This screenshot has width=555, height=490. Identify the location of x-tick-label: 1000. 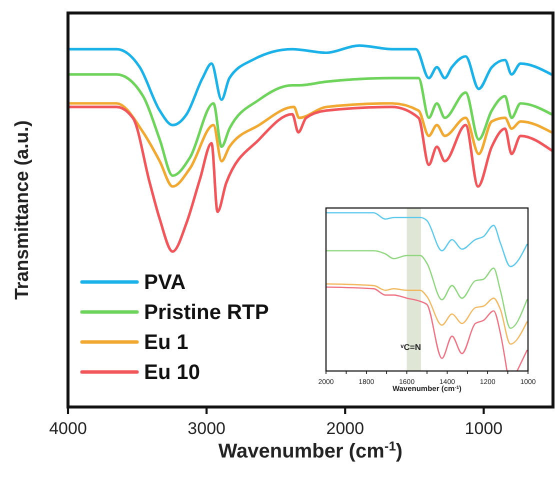
(483, 428).